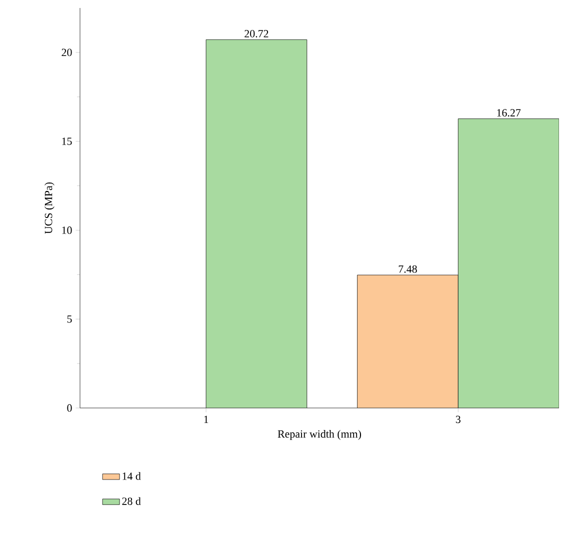 This screenshot has height=549, width=579. What do you see at coordinates (131, 501) in the screenshot?
I see `legend-label: 28 d` at bounding box center [131, 501].